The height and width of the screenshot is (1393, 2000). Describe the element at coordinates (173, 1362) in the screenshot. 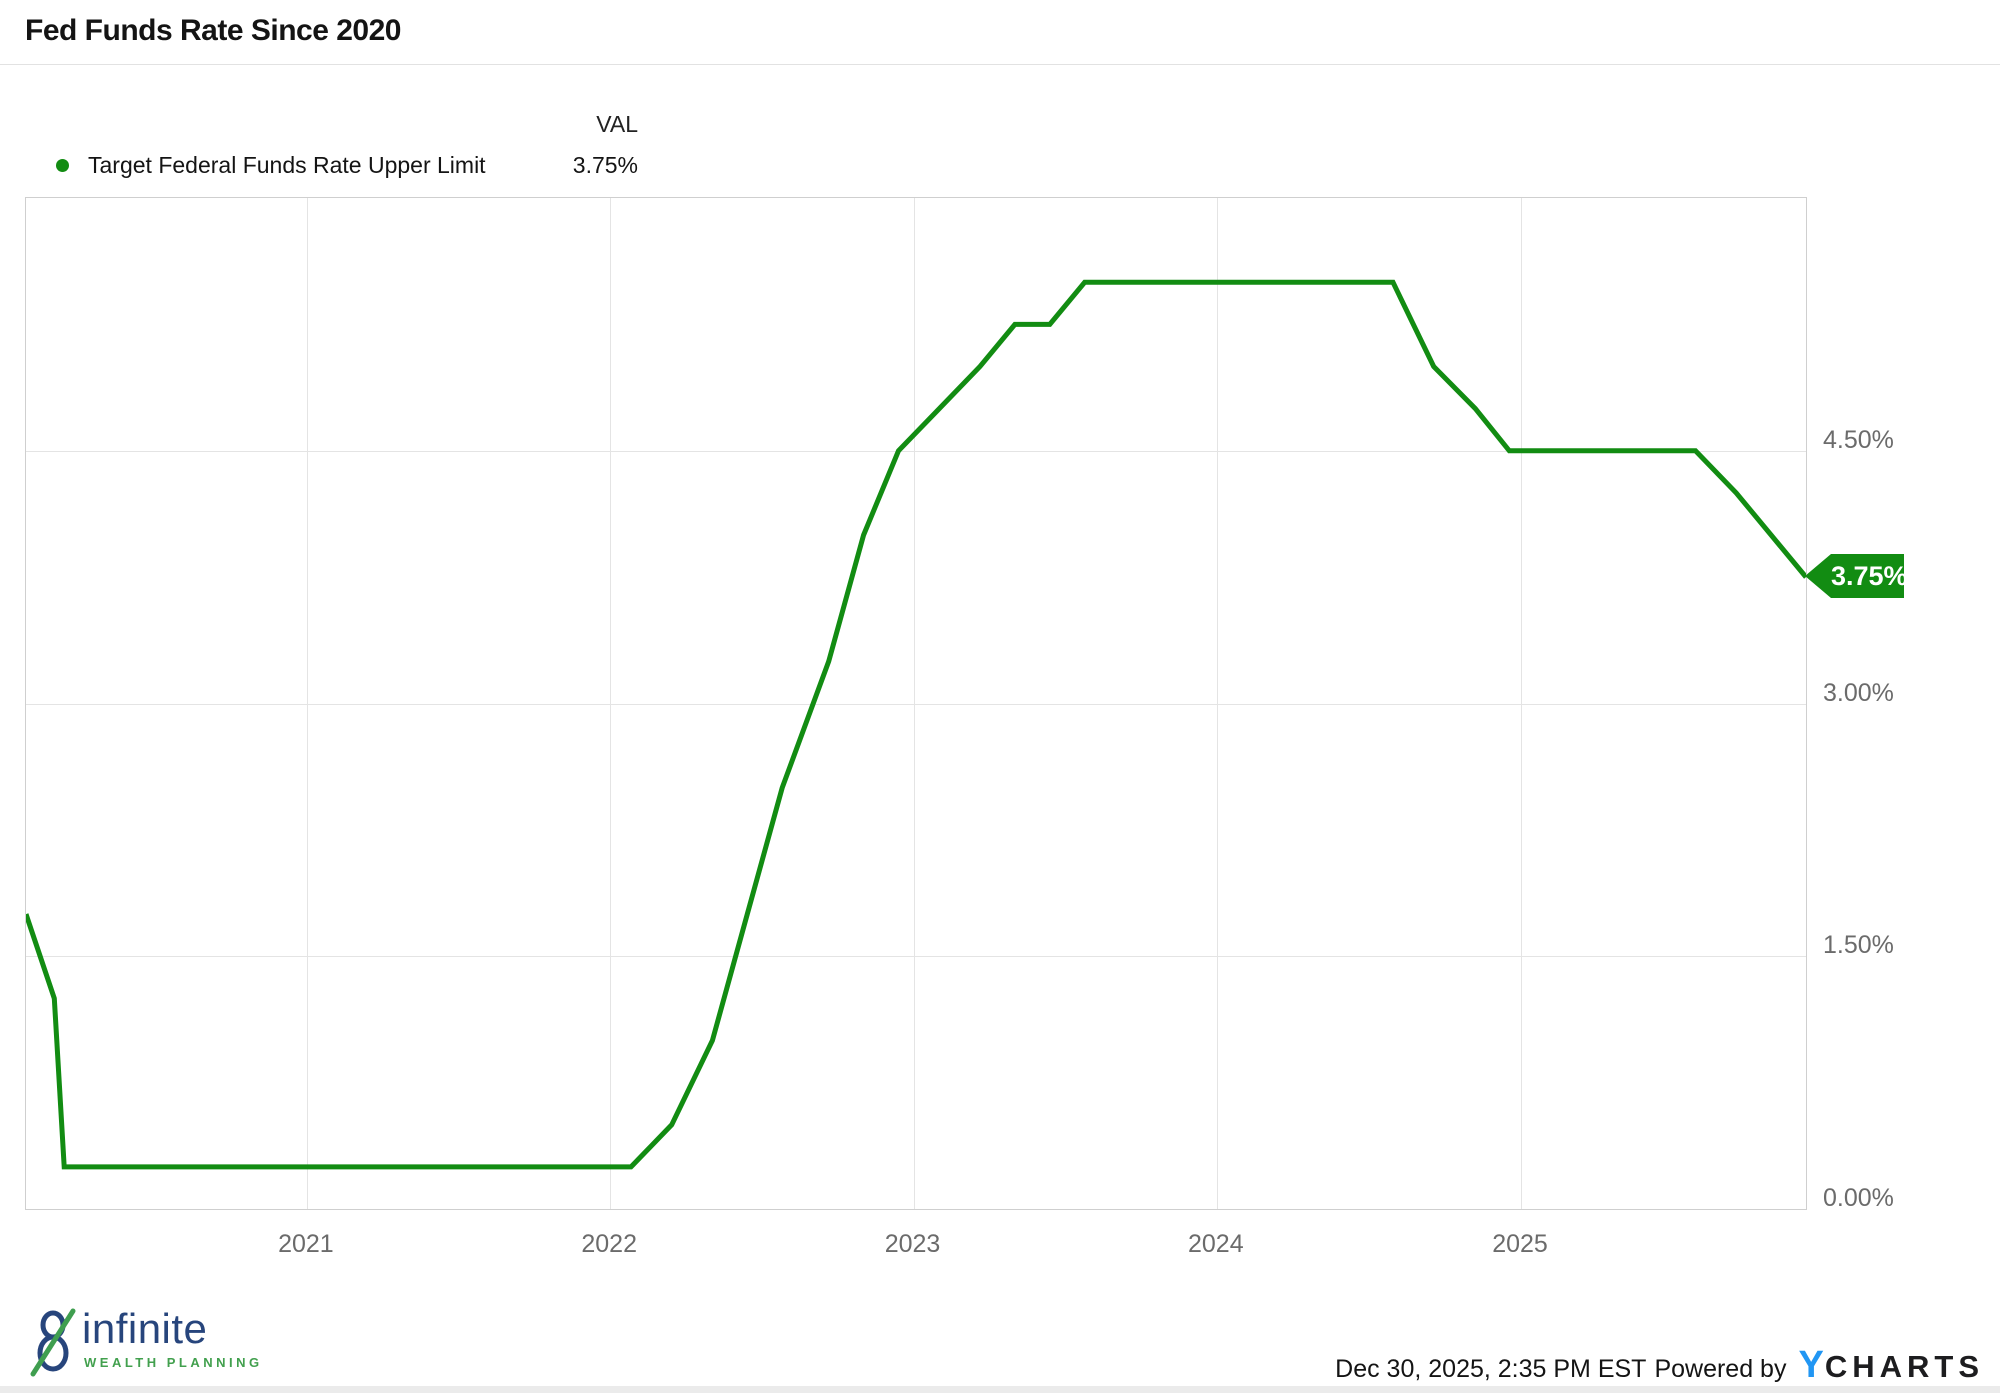

I see `logo-subtitle: WEALTH PLANNING` at that location.